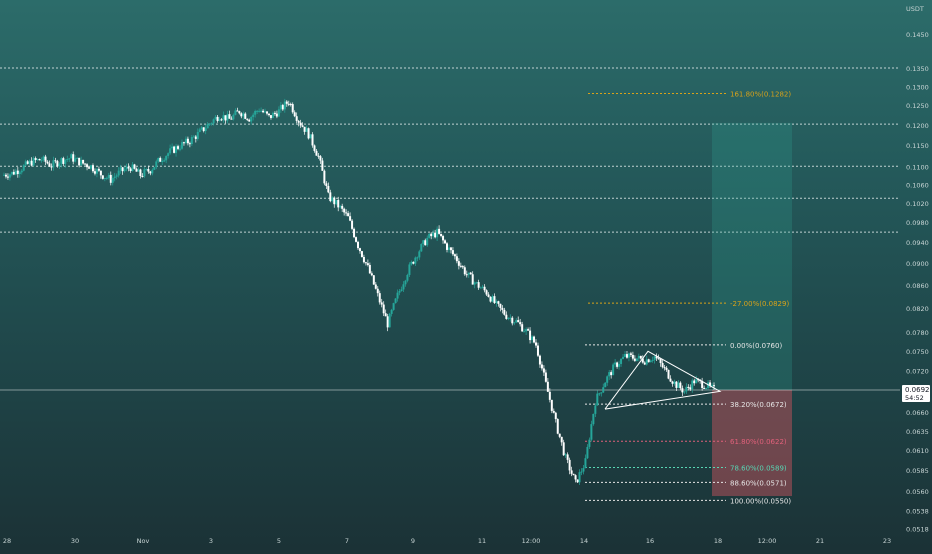 The image size is (932, 554). Describe the element at coordinates (758, 483) in the screenshot. I see `fib-level-label: 88.60%(0.0571)` at that location.